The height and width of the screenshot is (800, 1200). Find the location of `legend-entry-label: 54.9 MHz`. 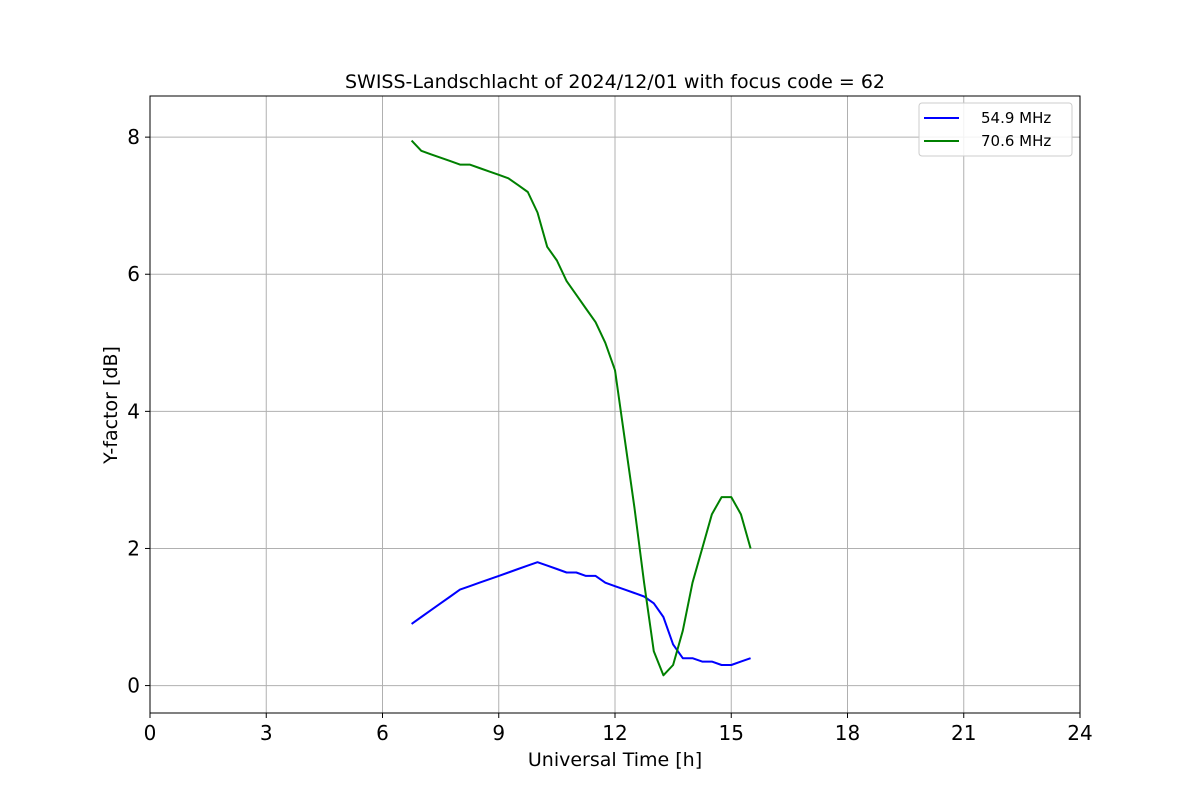

legend-entry-label: 54.9 MHz is located at coordinates (1016, 118).